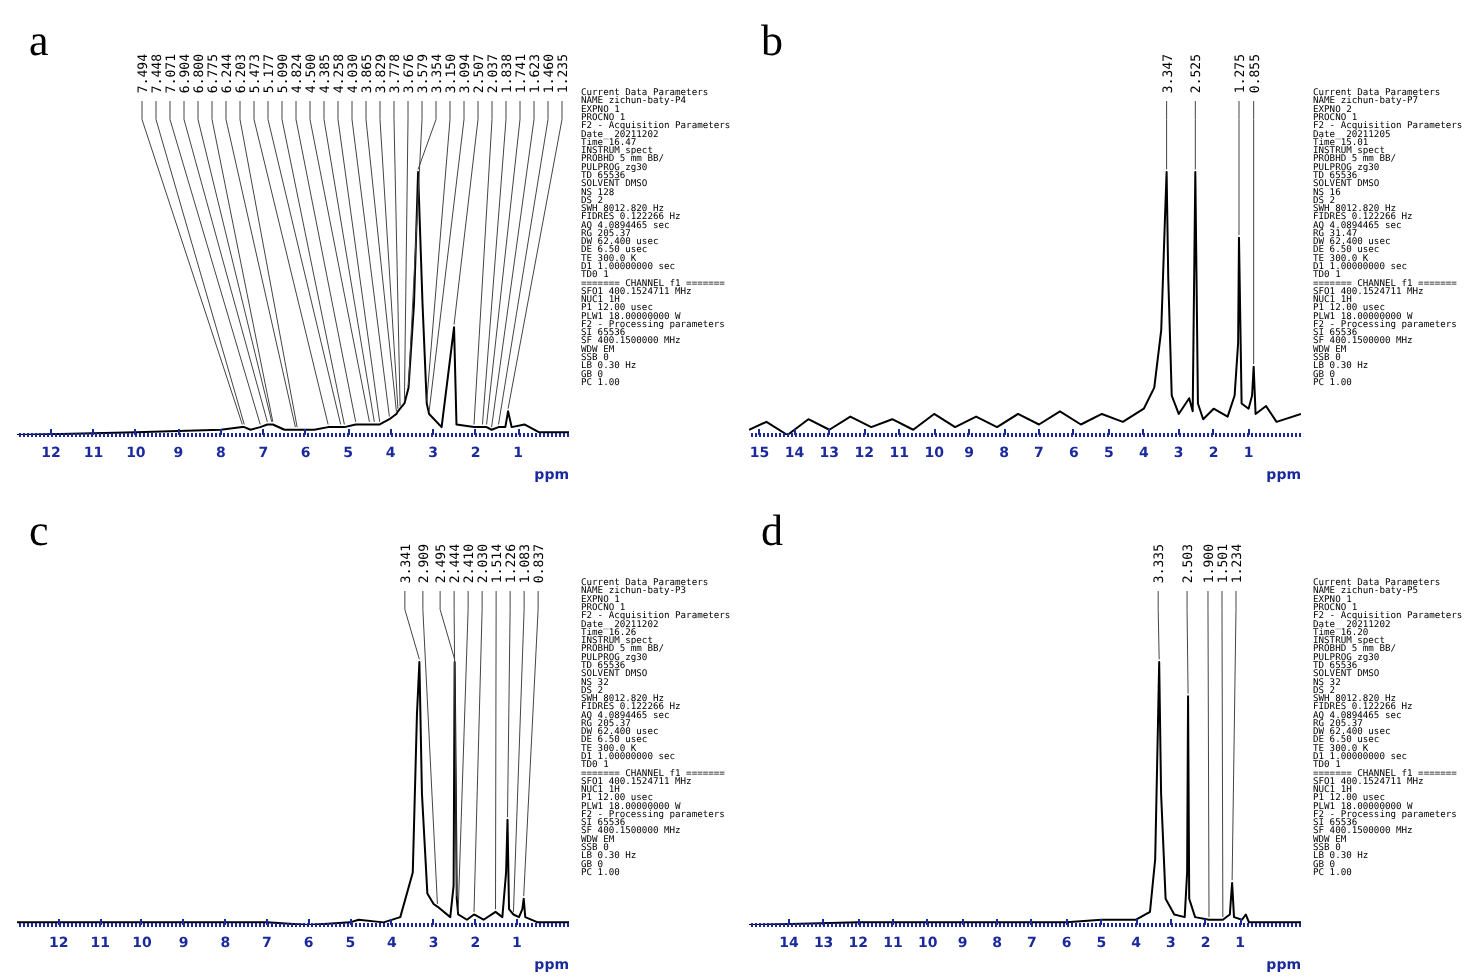 The height and width of the screenshot is (980, 1464). Describe the element at coordinates (39, 40) in the screenshot. I see `chart-title: a` at that location.